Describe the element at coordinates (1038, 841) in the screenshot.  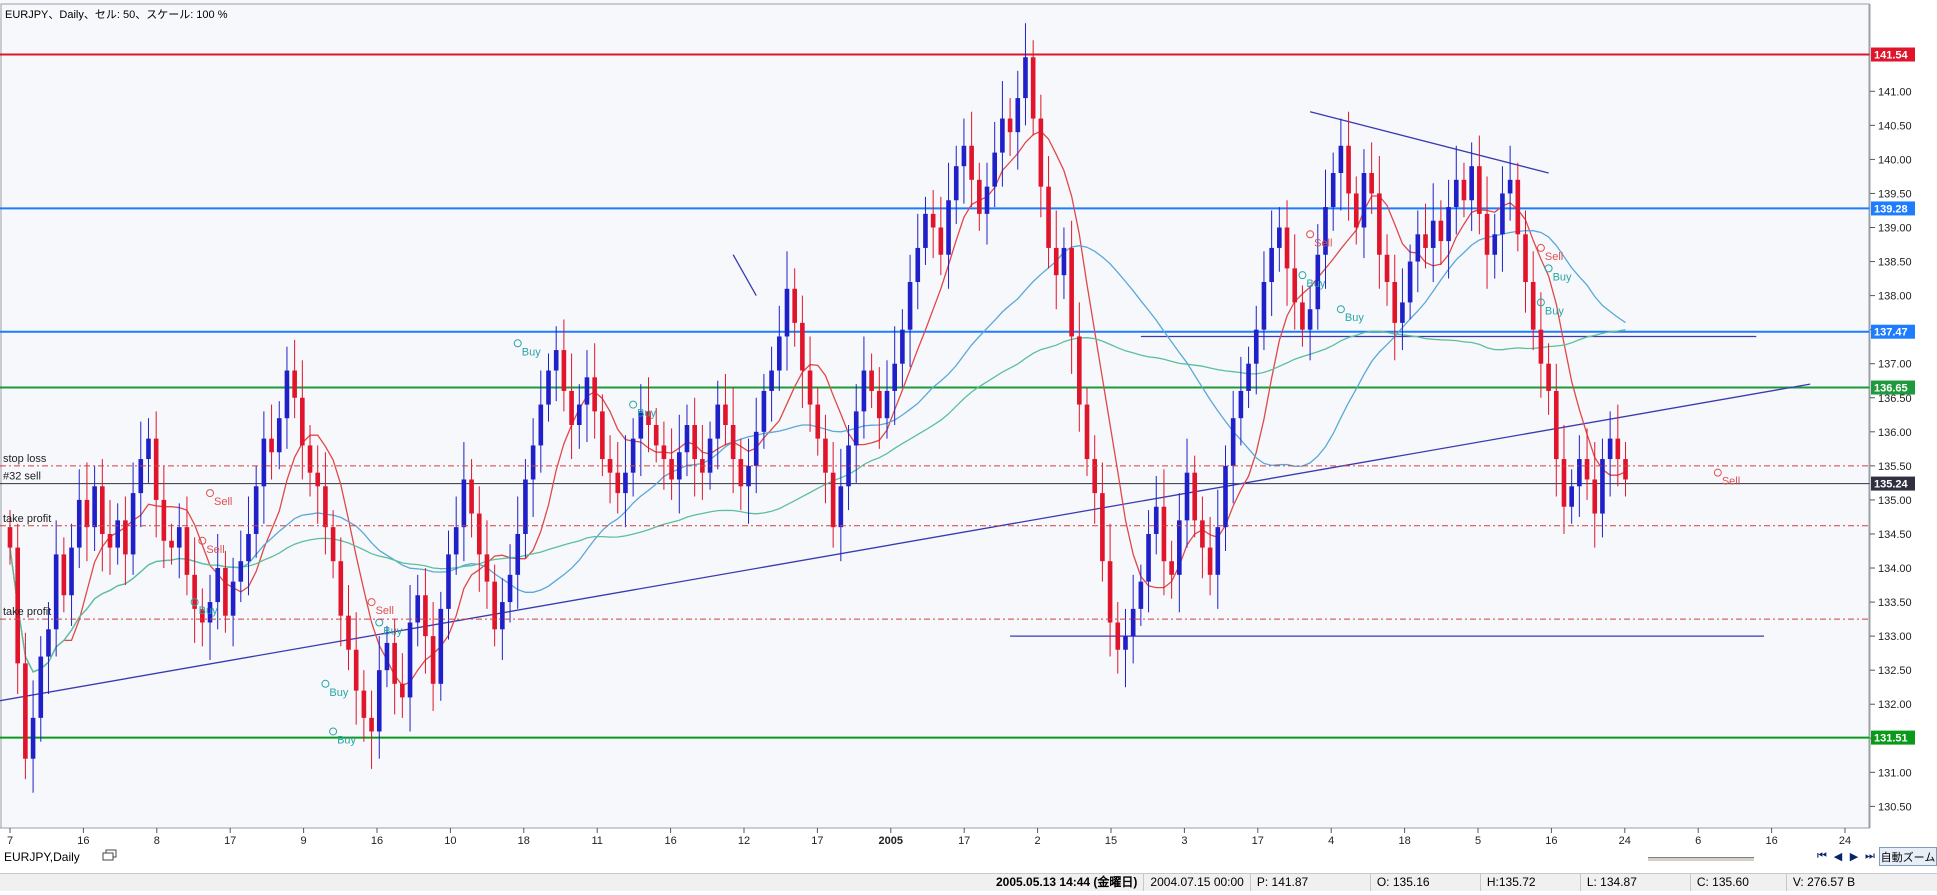
I see `time-tick-label: 2` at that location.